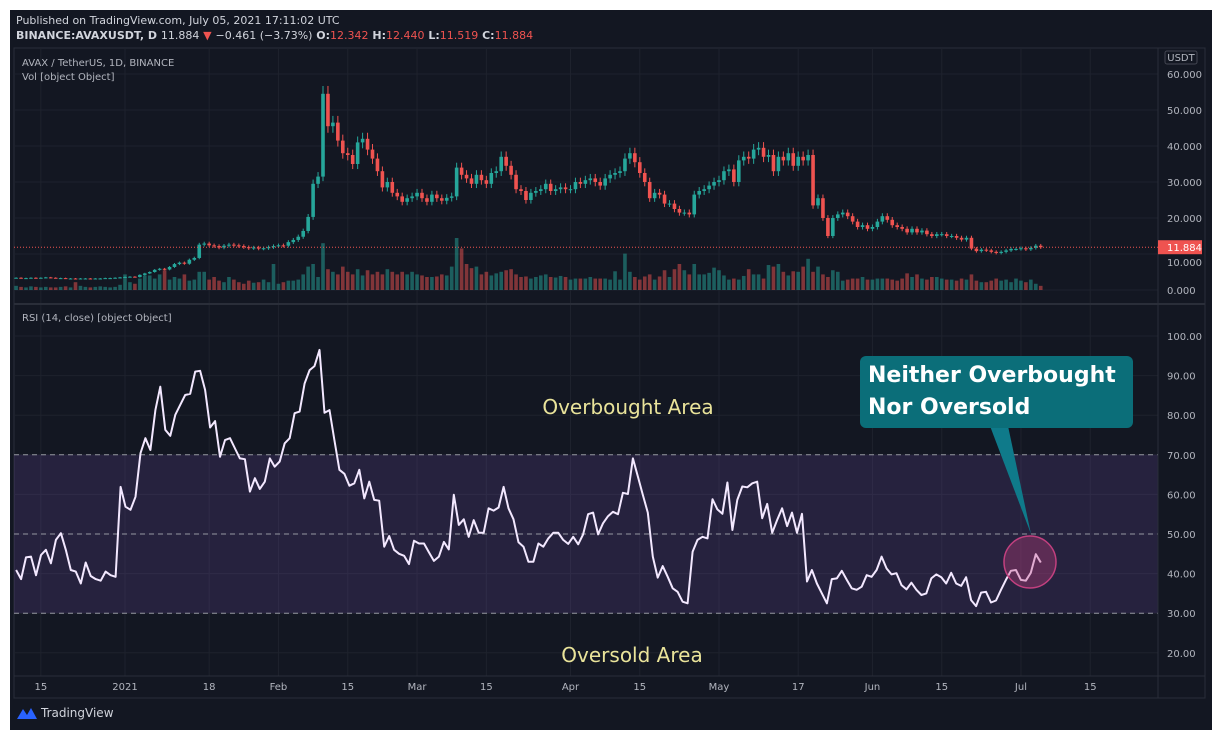  I want to click on oversold-area-label: Oversold Area, so click(631, 655).